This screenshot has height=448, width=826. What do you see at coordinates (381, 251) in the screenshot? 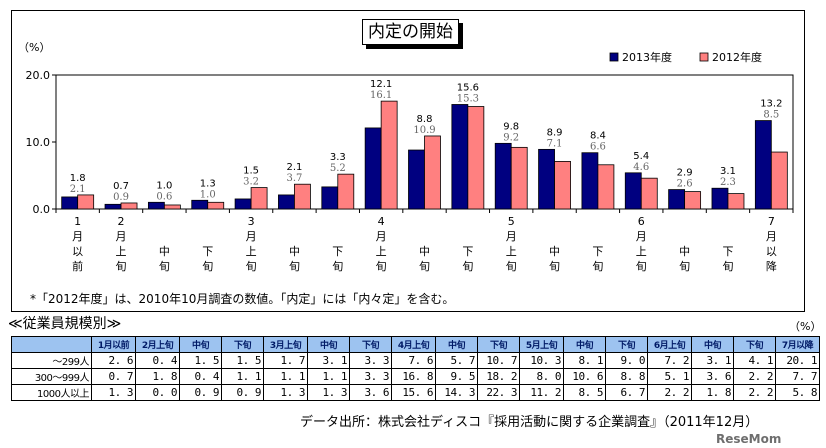
I see `x-tick-label: 上` at bounding box center [381, 251].